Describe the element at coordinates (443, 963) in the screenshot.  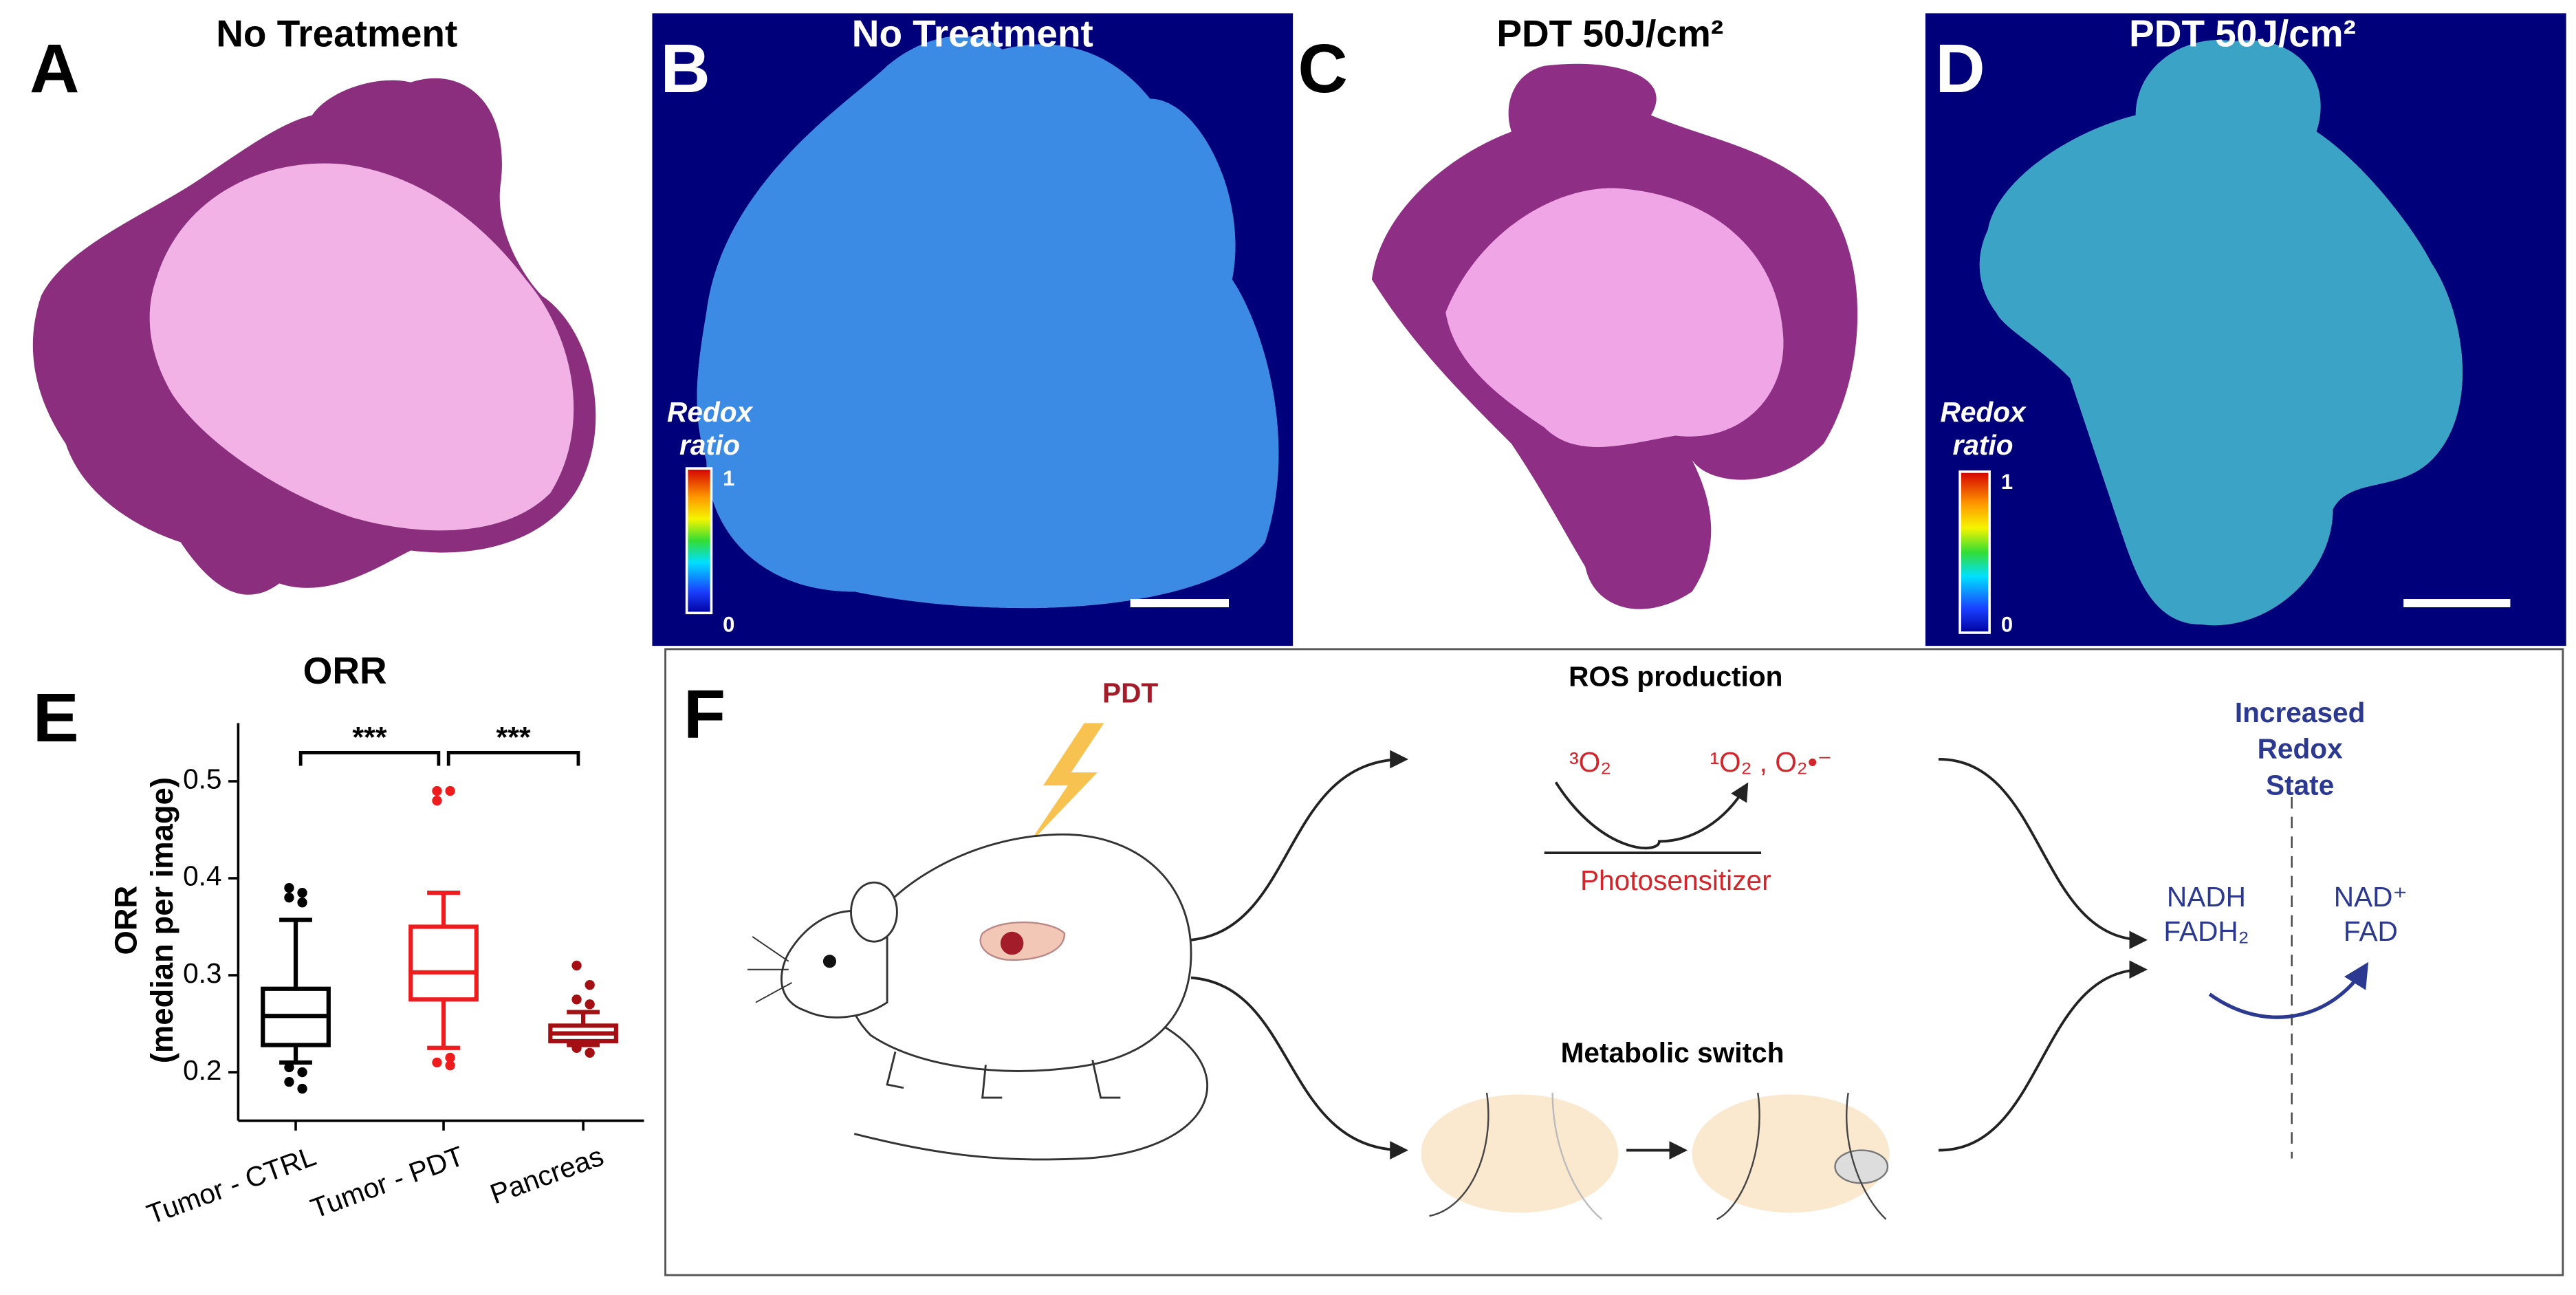
I see `box` at that location.